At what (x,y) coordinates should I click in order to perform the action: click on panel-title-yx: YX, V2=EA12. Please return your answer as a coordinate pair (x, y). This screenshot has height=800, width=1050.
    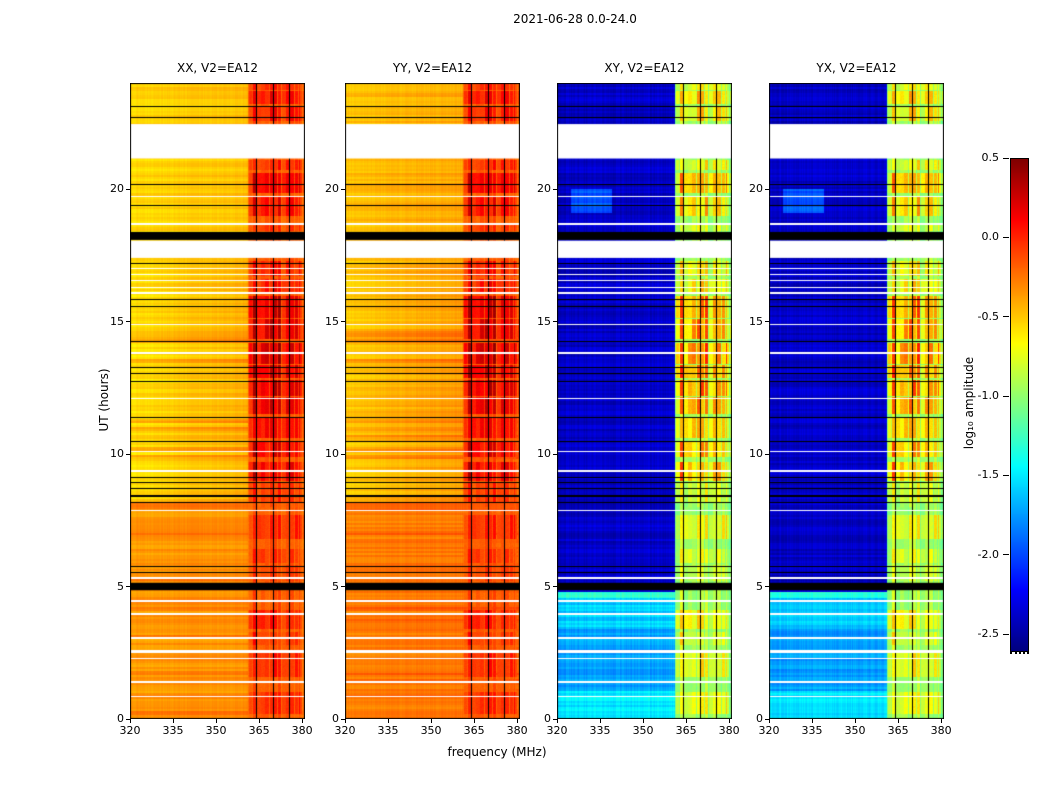
    Looking at the image, I should click on (856, 68).